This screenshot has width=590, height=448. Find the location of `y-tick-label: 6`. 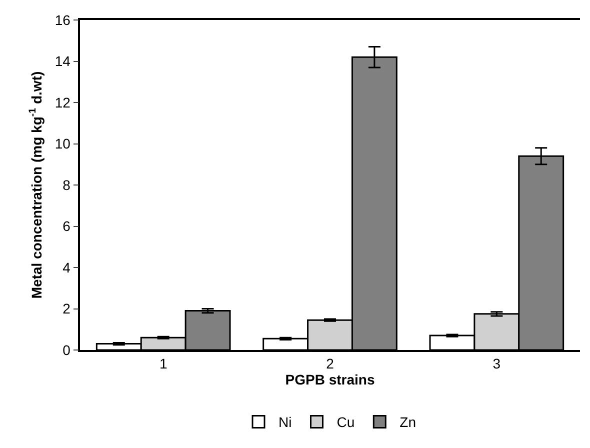

y-tick-label: 6 is located at coordinates (66, 226).